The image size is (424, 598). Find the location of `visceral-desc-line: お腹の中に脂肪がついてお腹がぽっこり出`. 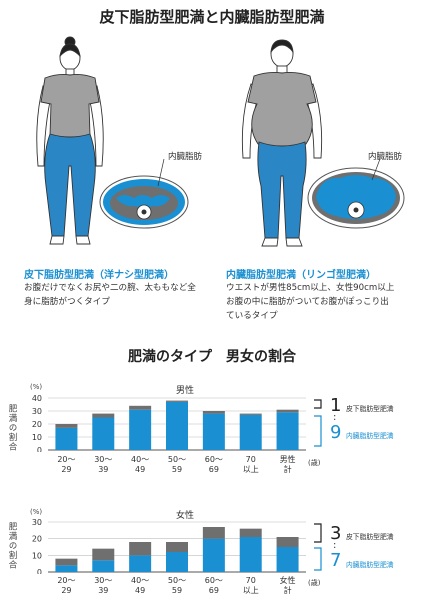

visceral-desc-line: お腹の中に脂肪がついてお腹がぽっこり出 is located at coordinates (307, 302).